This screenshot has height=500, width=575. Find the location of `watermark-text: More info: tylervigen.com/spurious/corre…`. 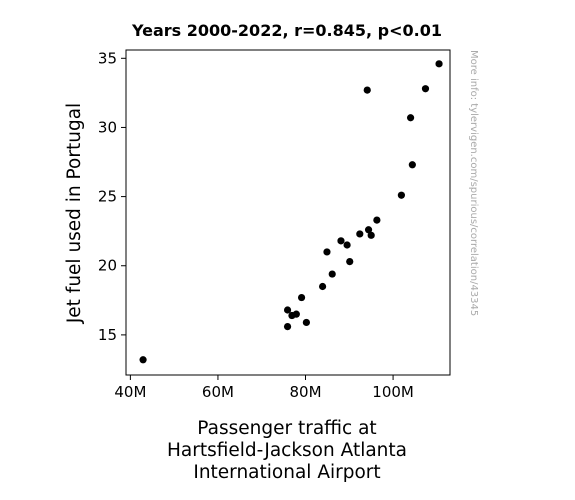

watermark-text: More info: tylervigen.com/spurious/corre… is located at coordinates (473, 183).